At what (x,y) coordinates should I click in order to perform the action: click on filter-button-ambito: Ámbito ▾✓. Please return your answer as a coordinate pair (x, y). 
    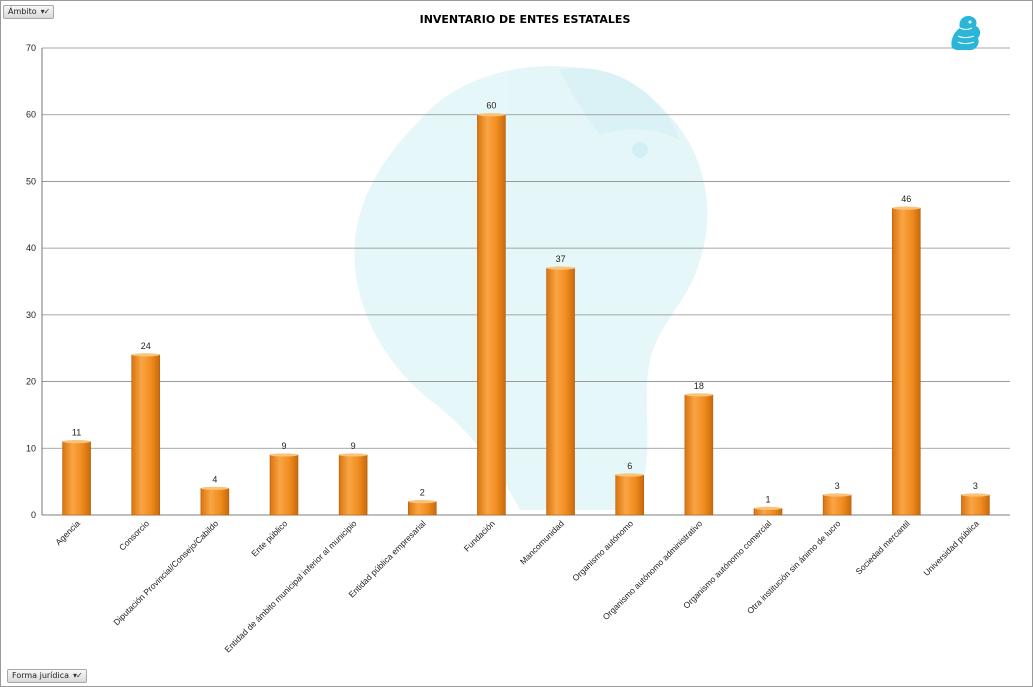
    Looking at the image, I should click on (29, 12).